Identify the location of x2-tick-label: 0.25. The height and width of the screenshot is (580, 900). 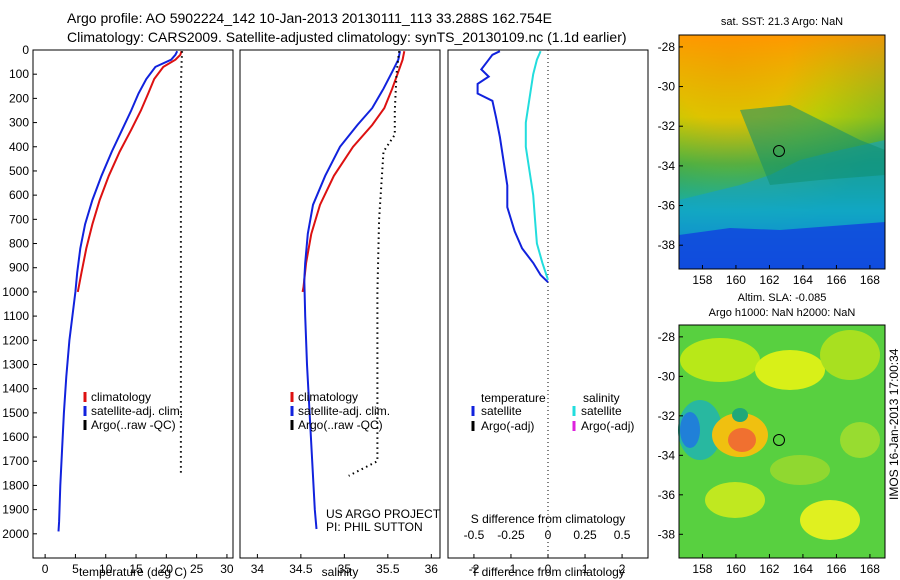
(585, 535).